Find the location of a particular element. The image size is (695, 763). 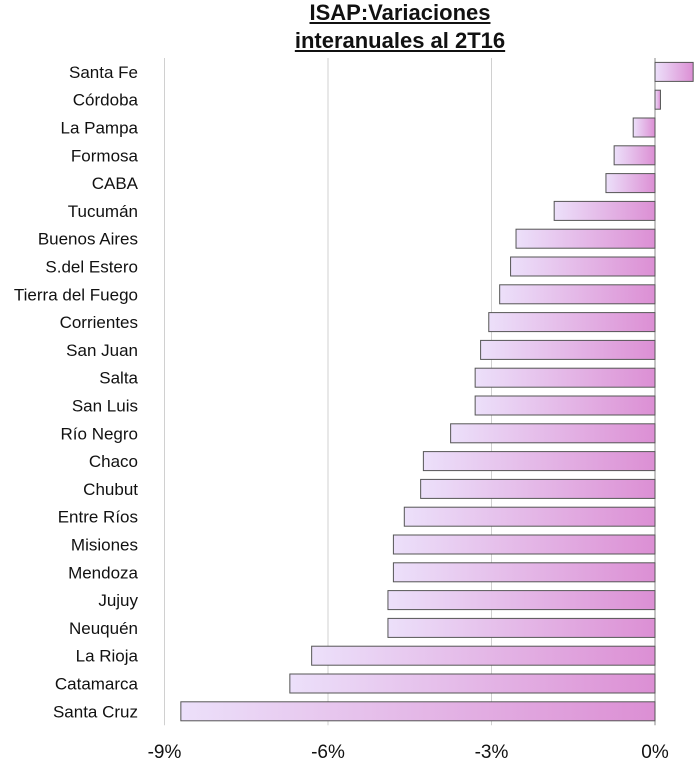

category-label: Neuquén is located at coordinates (103, 628).